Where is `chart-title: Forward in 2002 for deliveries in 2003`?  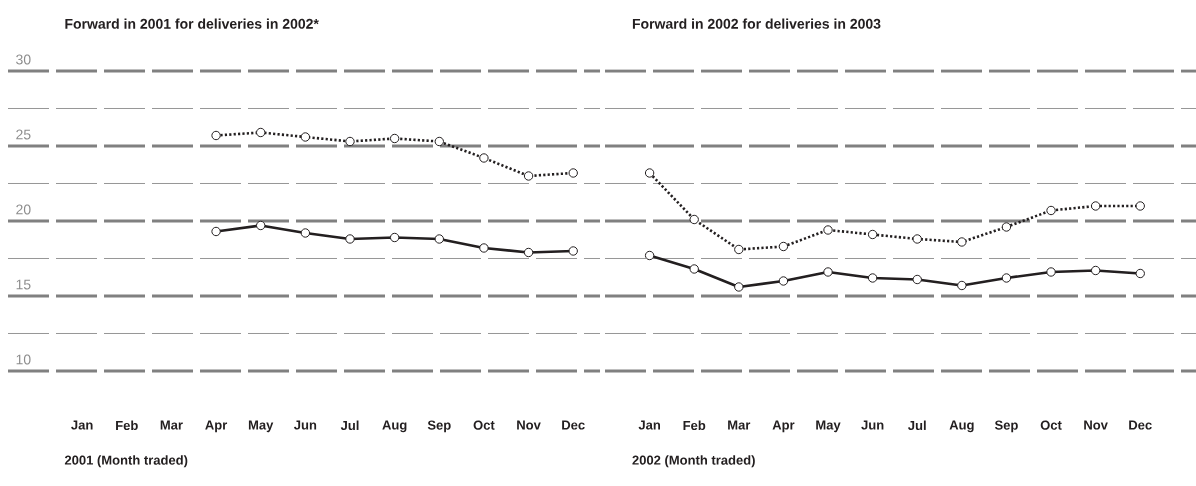 chart-title: Forward in 2002 for deliveries in 2003 is located at coordinates (756, 23).